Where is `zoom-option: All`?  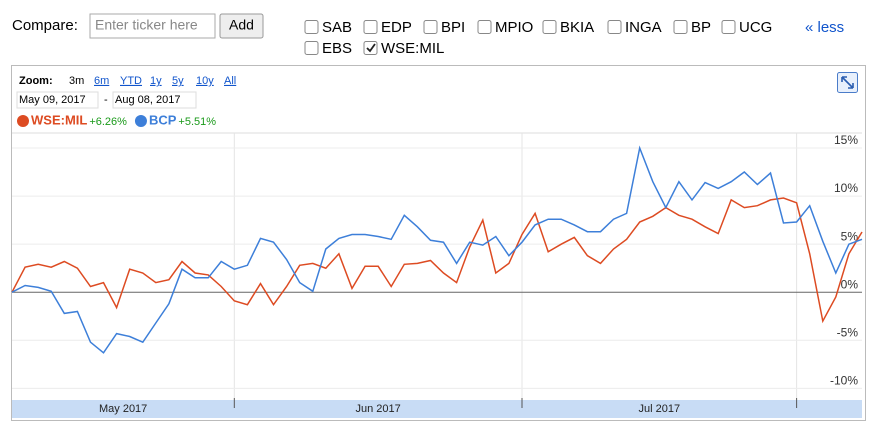 zoom-option: All is located at coordinates (230, 81).